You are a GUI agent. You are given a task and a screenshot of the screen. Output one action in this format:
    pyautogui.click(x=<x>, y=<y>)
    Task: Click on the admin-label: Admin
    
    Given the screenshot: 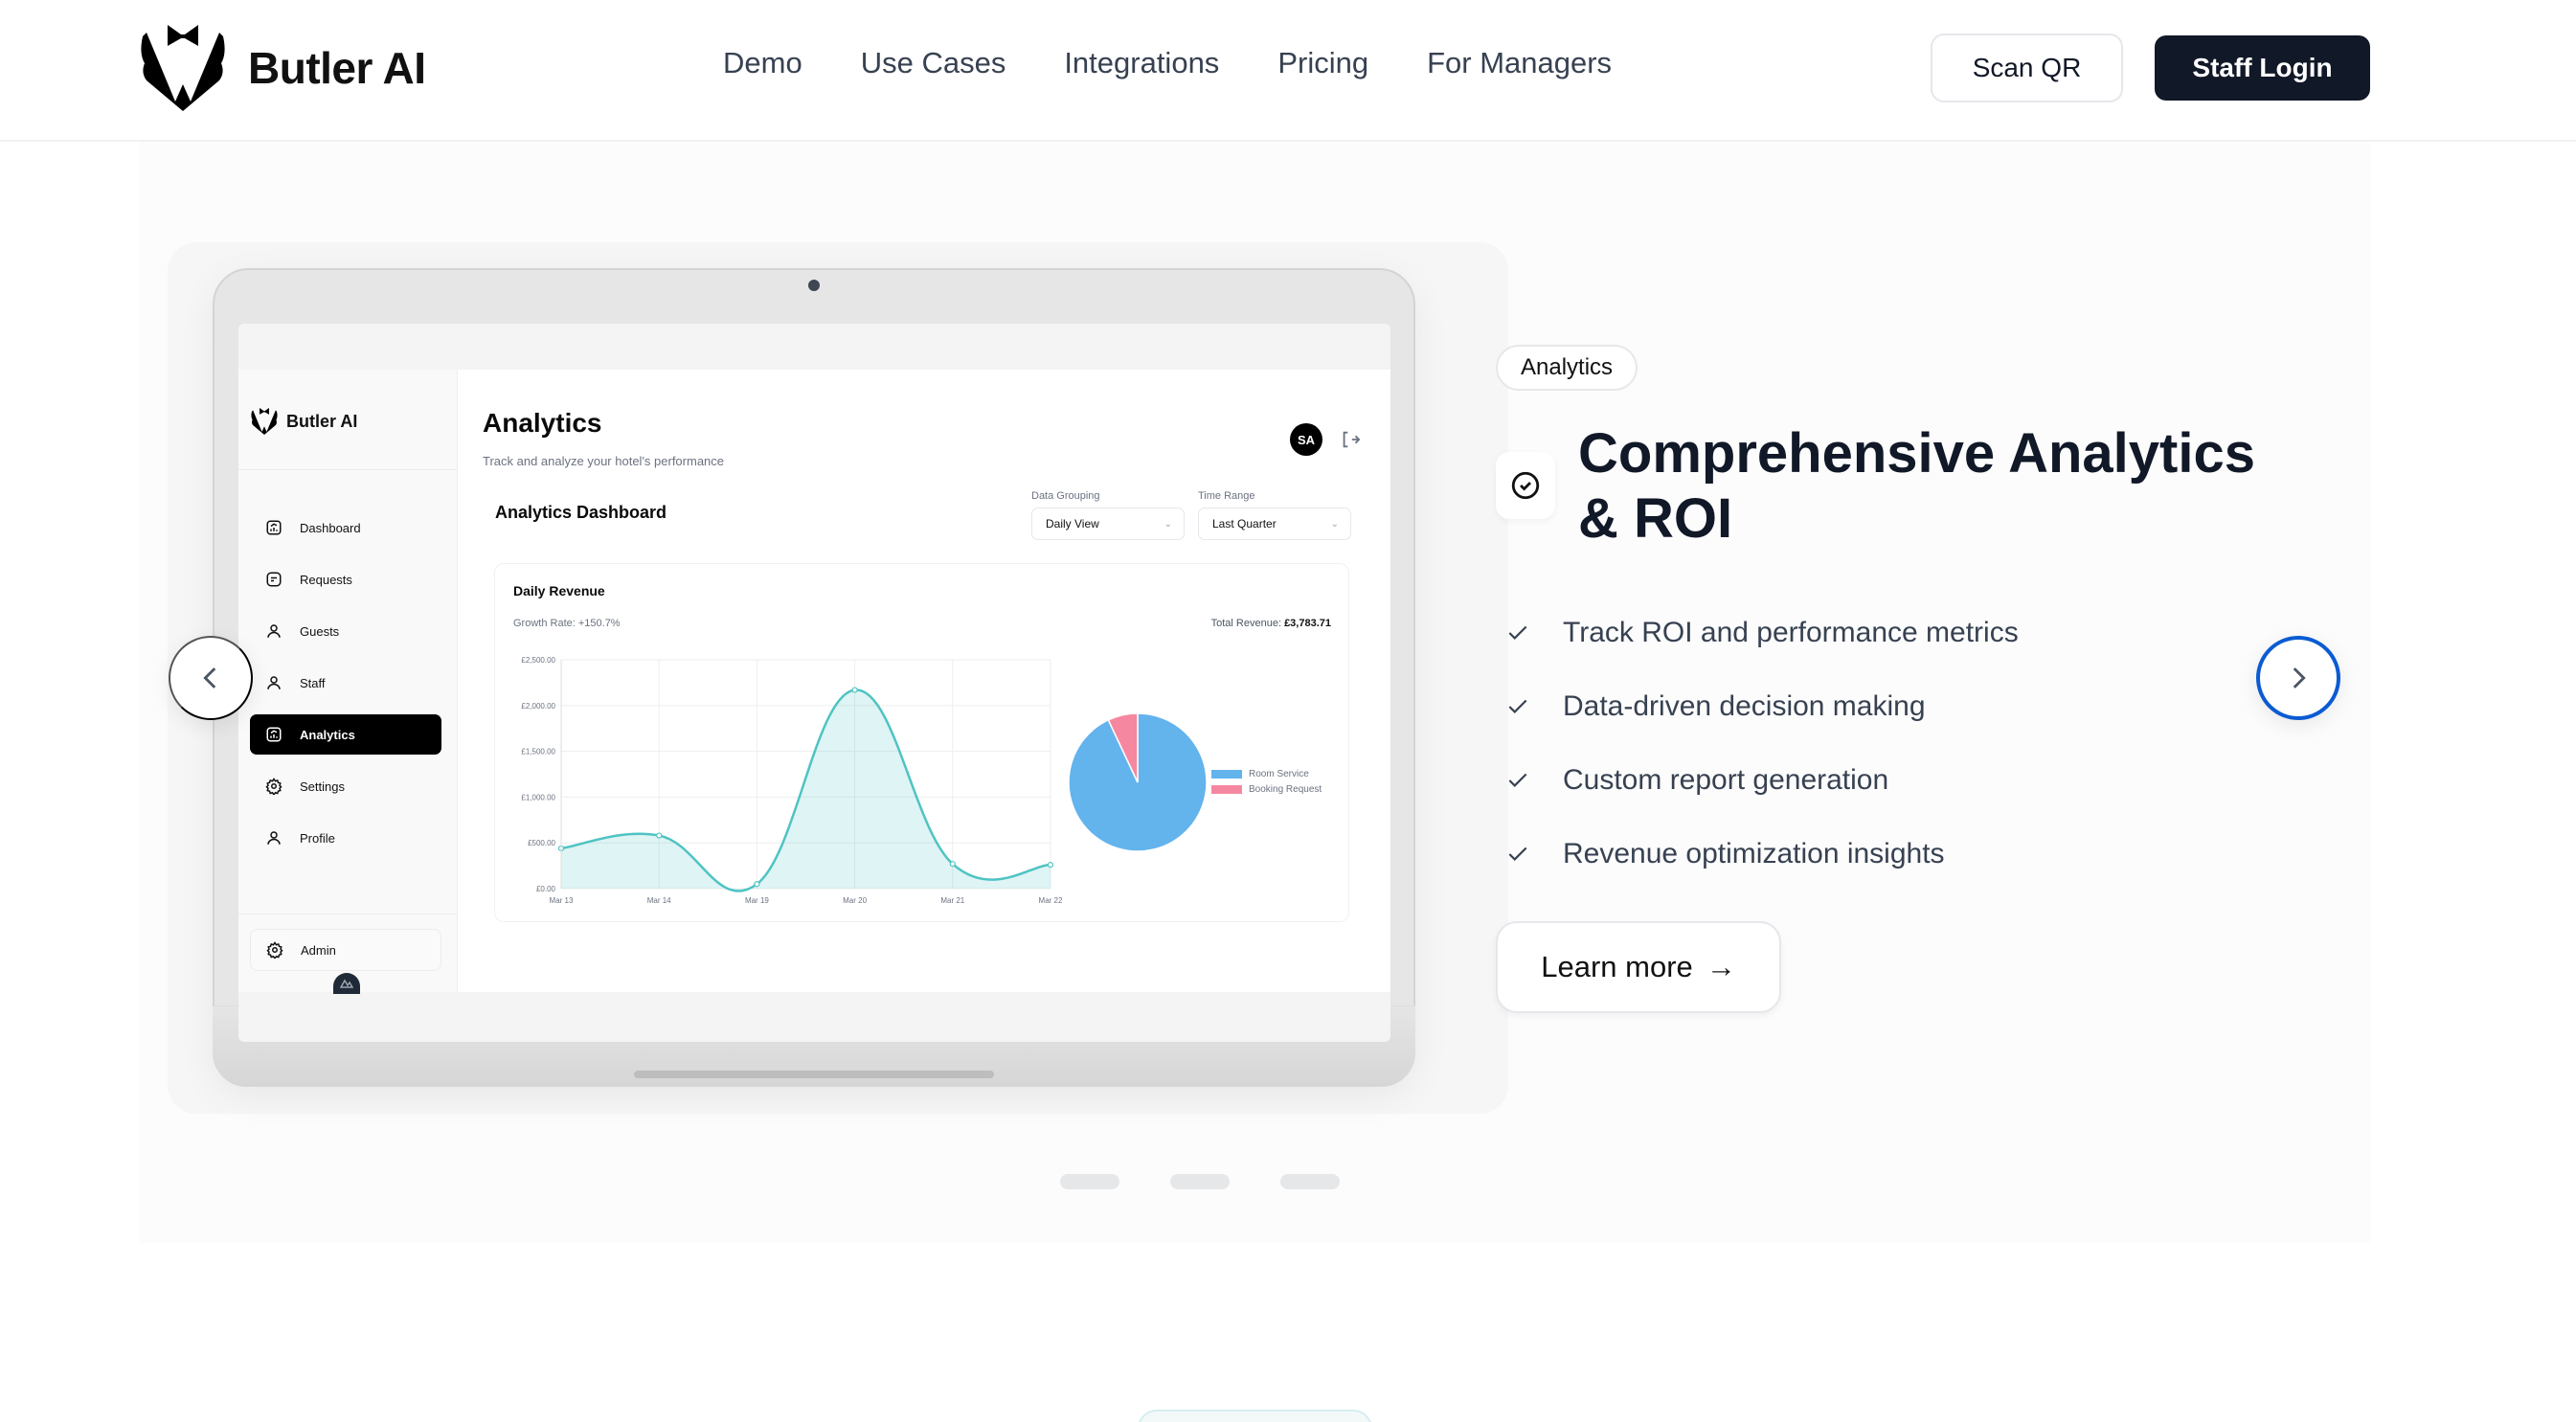 What is the action you would take?
    pyautogui.click(x=318, y=950)
    